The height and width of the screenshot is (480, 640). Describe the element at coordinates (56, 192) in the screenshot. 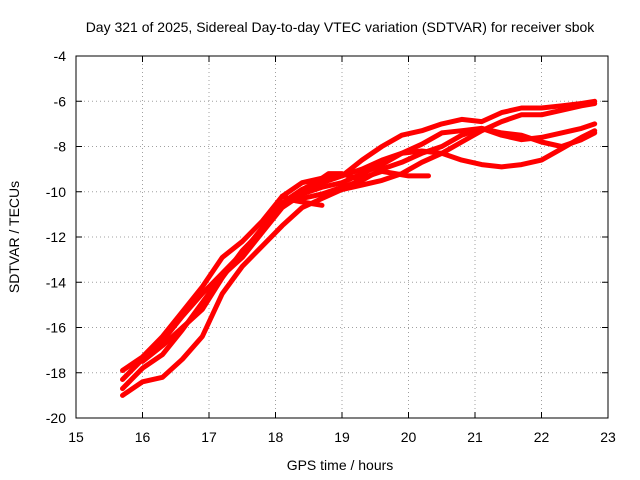

I see `y-tick-label: -10` at that location.